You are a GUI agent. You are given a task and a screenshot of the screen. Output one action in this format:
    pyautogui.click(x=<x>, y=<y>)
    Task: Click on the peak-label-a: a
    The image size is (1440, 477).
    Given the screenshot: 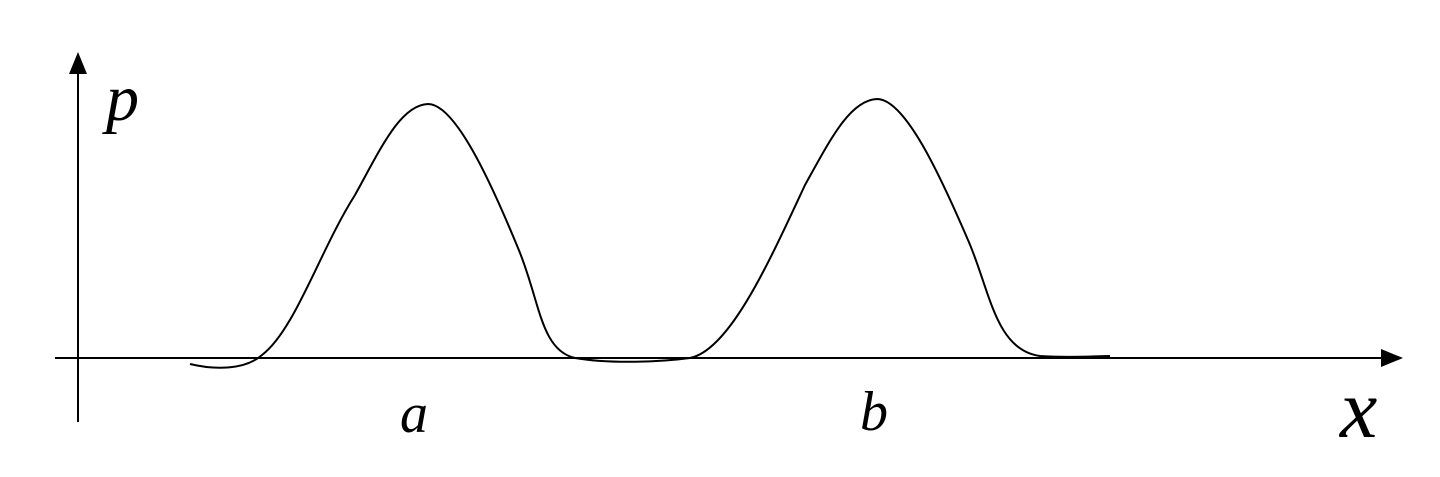 What is the action you would take?
    pyautogui.click(x=414, y=414)
    